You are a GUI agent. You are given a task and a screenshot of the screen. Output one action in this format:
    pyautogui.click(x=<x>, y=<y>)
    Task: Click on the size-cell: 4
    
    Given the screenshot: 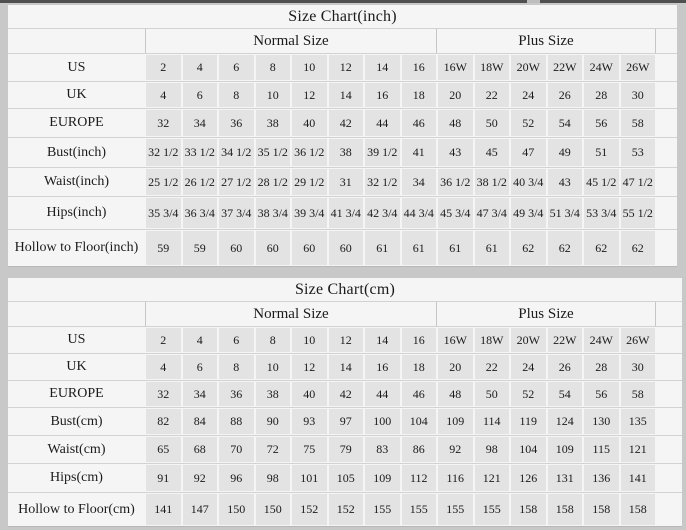 What is the action you would take?
    pyautogui.click(x=163, y=367)
    